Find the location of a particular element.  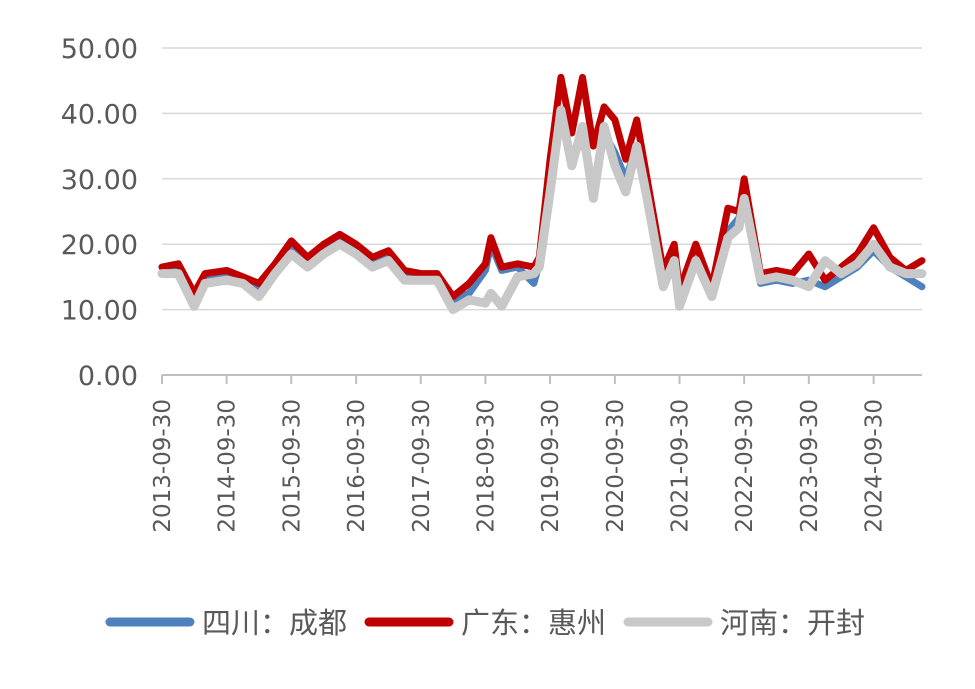

y-tick-label: 30.00 is located at coordinates (99, 180).